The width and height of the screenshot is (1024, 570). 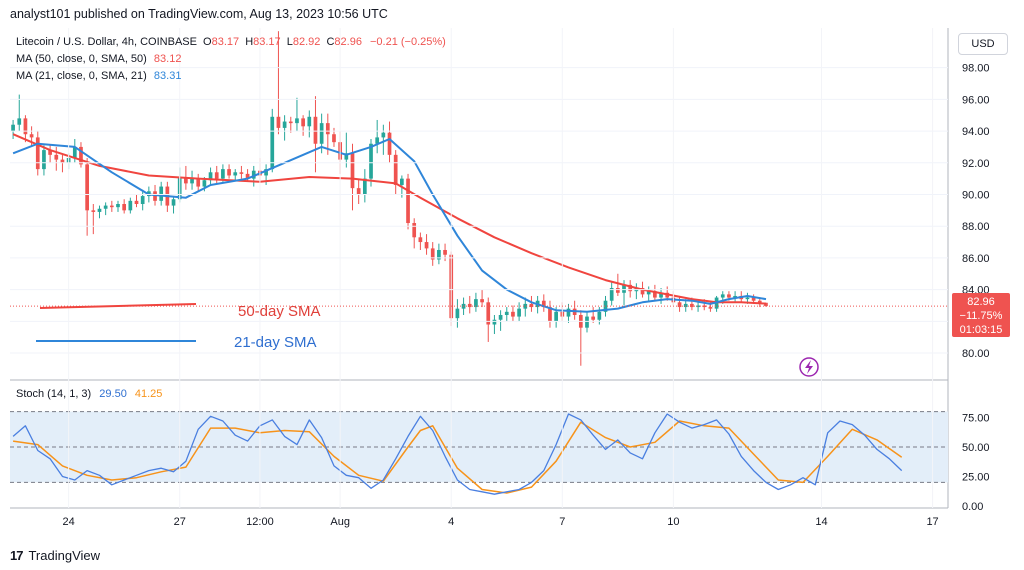 What do you see at coordinates (932, 522) in the screenshot?
I see `time-tick-label: 17` at bounding box center [932, 522].